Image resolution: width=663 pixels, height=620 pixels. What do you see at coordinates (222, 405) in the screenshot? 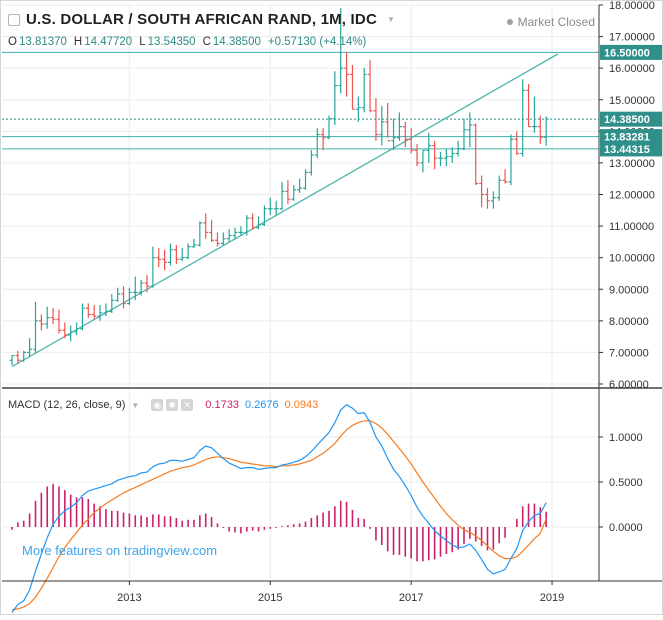
I see `macd-histogram-value: 0.1733` at bounding box center [222, 405].